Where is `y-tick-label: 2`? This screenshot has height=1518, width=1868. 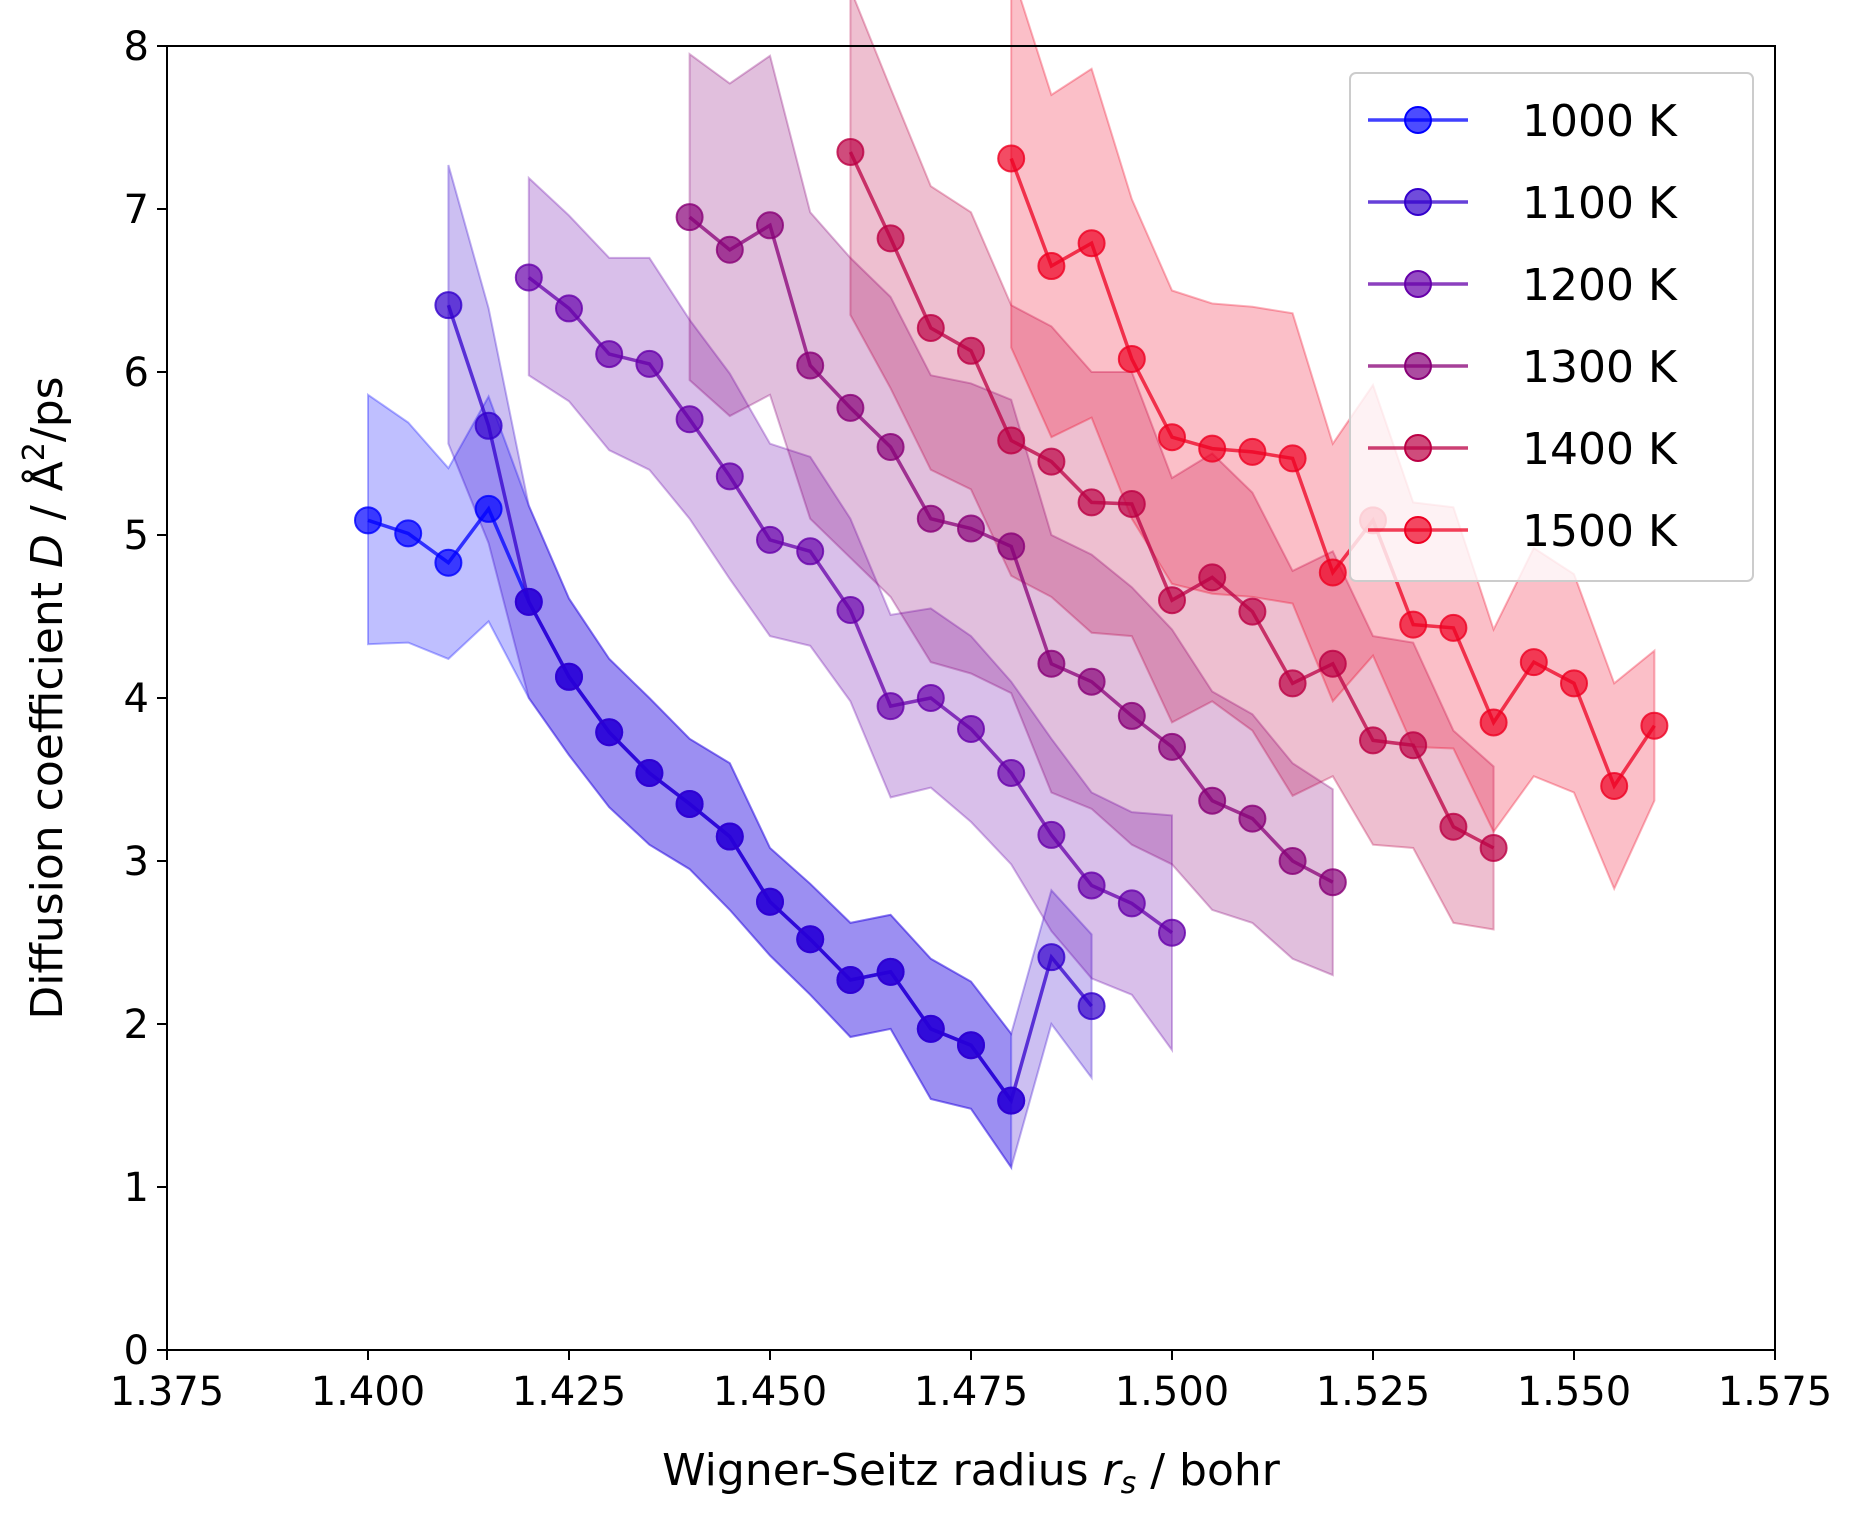 y-tick-label: 2 is located at coordinates (136, 1025).